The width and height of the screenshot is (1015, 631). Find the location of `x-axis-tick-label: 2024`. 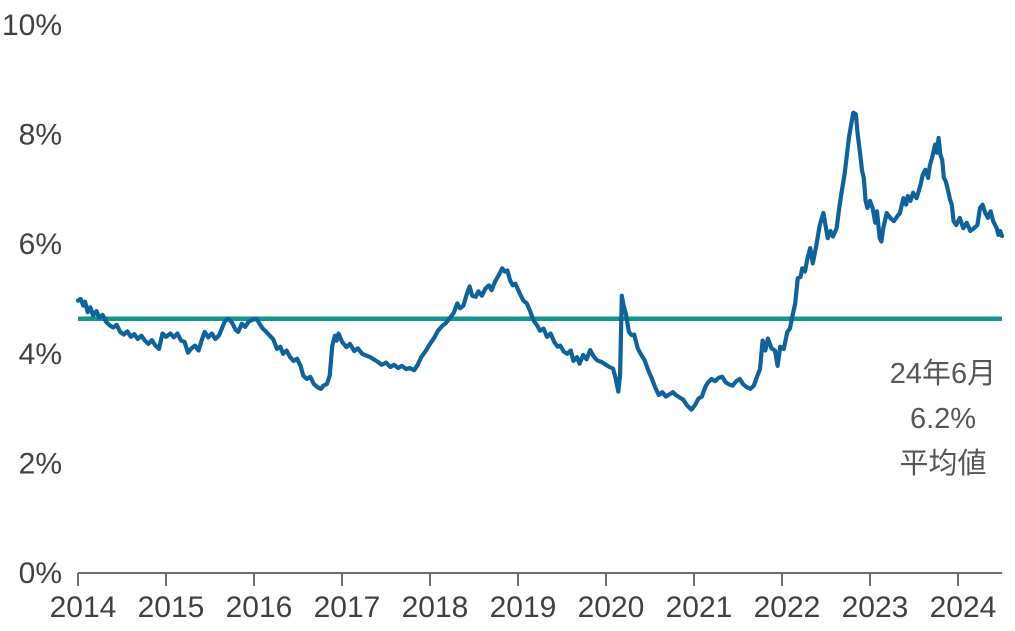

x-axis-tick-label: 2024 is located at coordinates (963, 607).